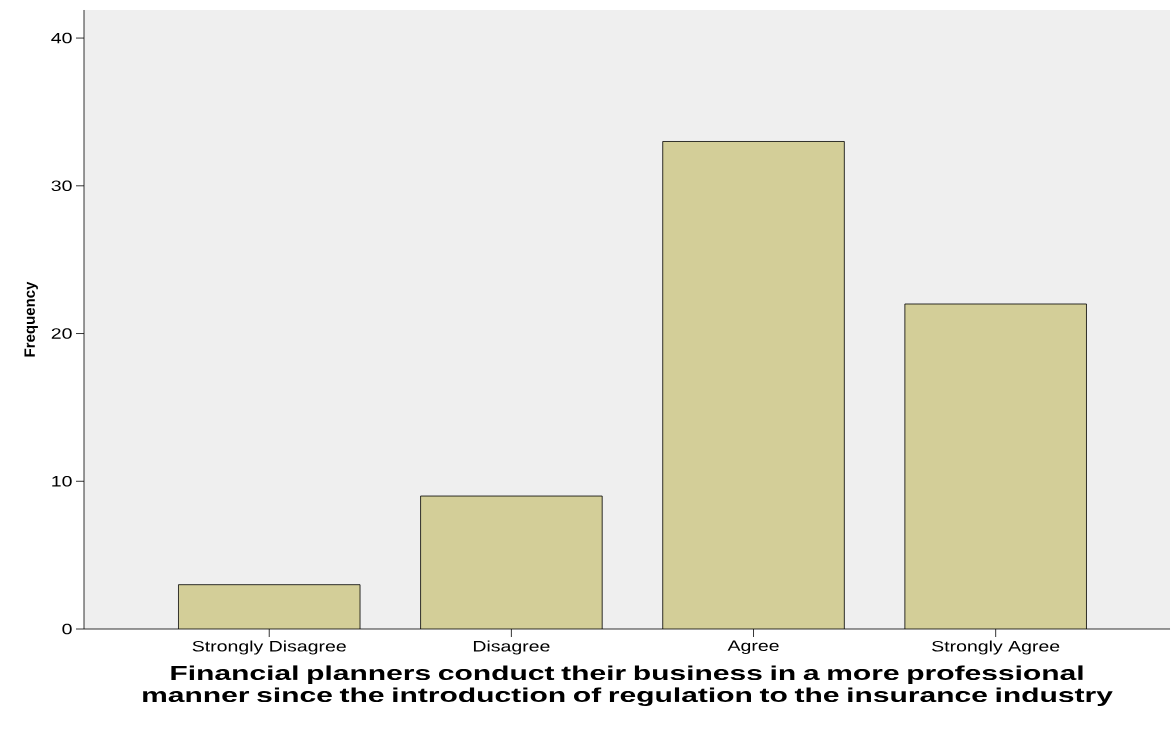 The image size is (1172, 729). I want to click on x-tick-label: Strongly Disagree, so click(269, 647).